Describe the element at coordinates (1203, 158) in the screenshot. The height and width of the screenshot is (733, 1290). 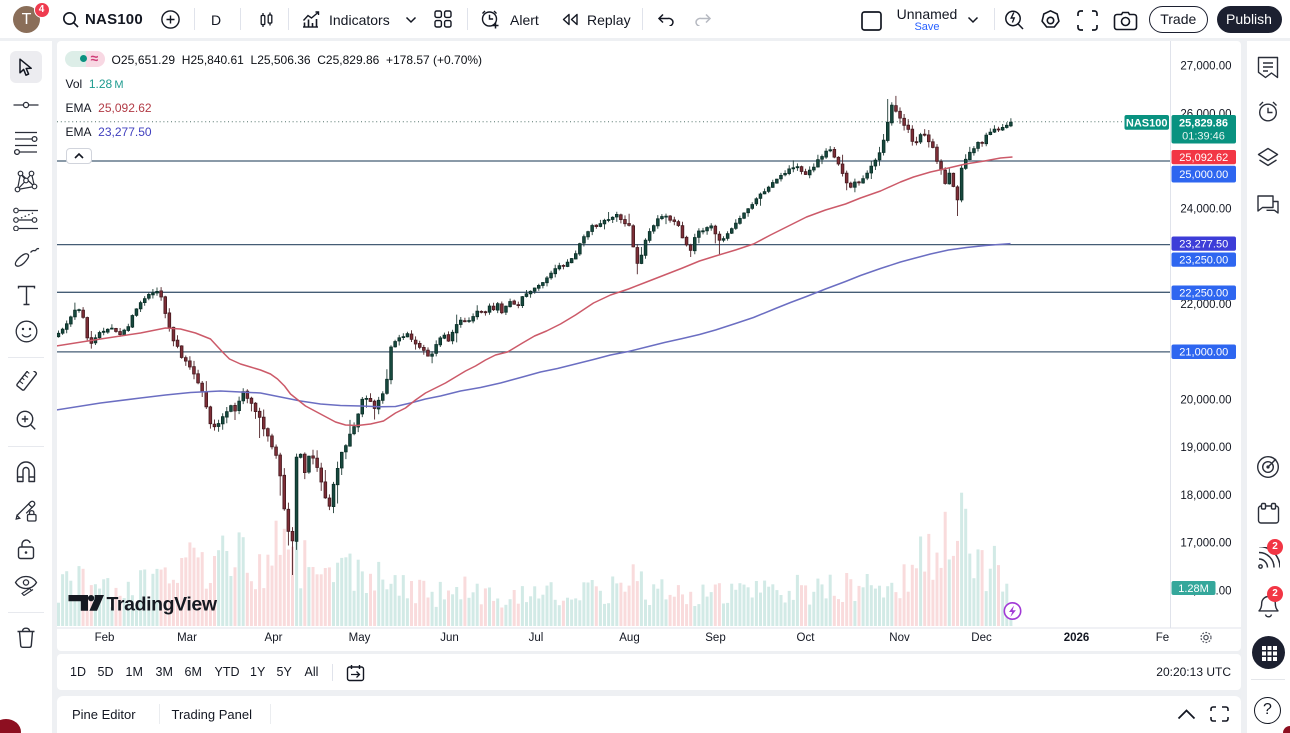
I see `svg-text: 25,092.62` at that location.